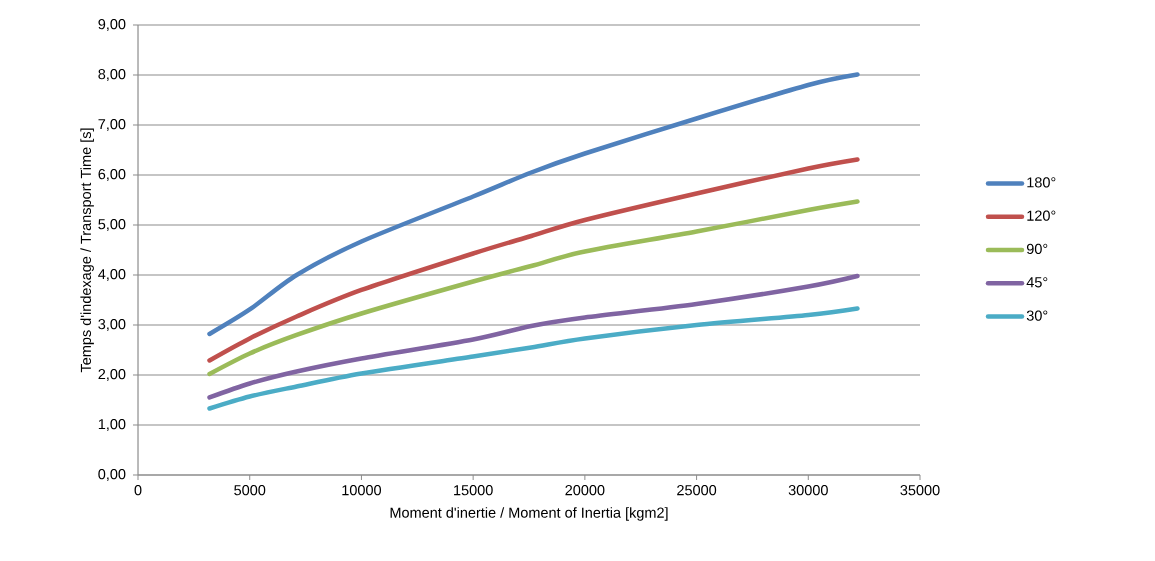 The height and width of the screenshot is (561, 1155). What do you see at coordinates (529, 514) in the screenshot?
I see `x-axis-title: Moment d'inertie / Moment of Inertia [kgm2]` at bounding box center [529, 514].